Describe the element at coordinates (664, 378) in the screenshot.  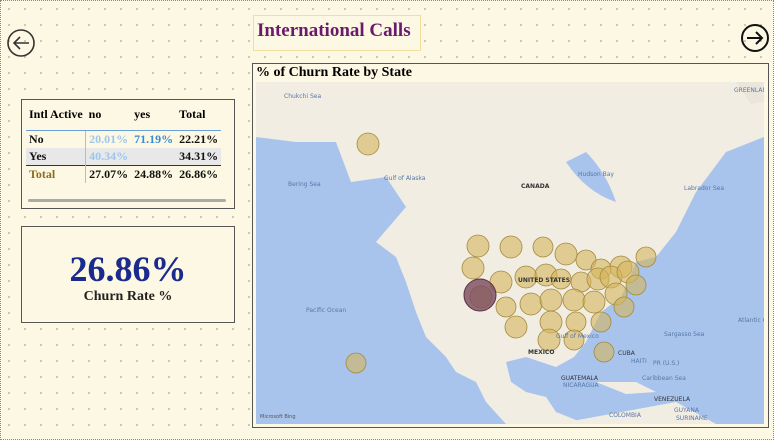
I see `map-label: Caribbean Sea` at that location.